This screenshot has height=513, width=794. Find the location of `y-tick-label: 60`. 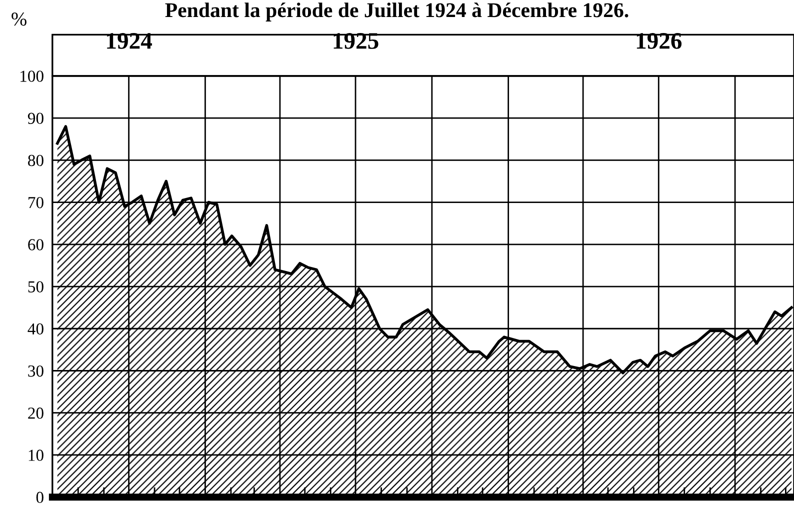

y-tick-label: 60 is located at coordinates (36, 244).